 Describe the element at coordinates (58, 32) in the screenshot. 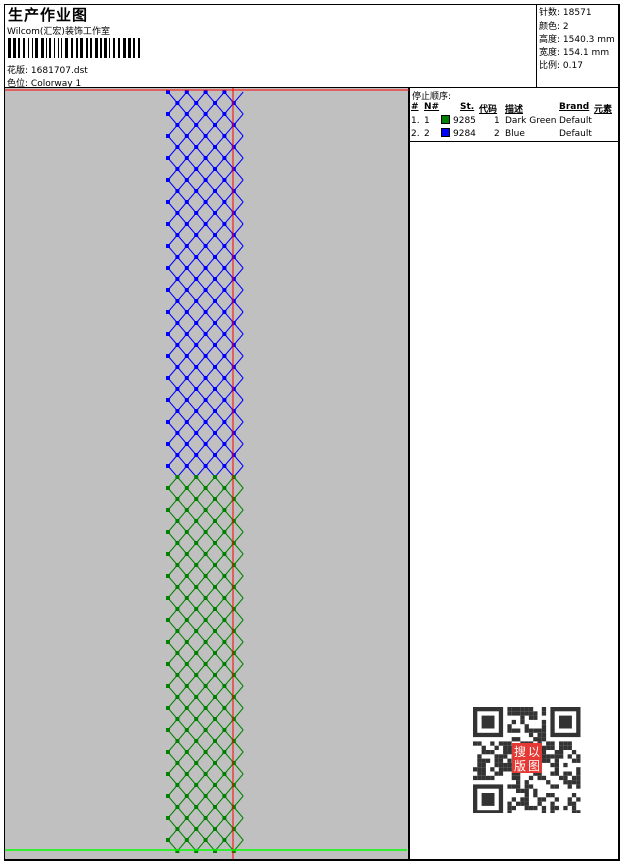

I see `studio-name: Wilcom(汇宏)装饰工作室` at that location.